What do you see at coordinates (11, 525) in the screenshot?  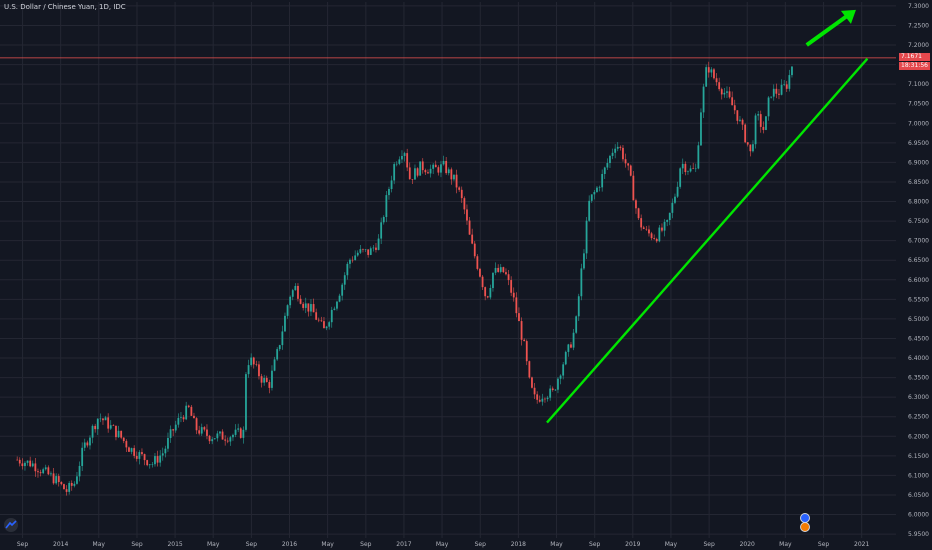 I see `tradingview-logo` at bounding box center [11, 525].